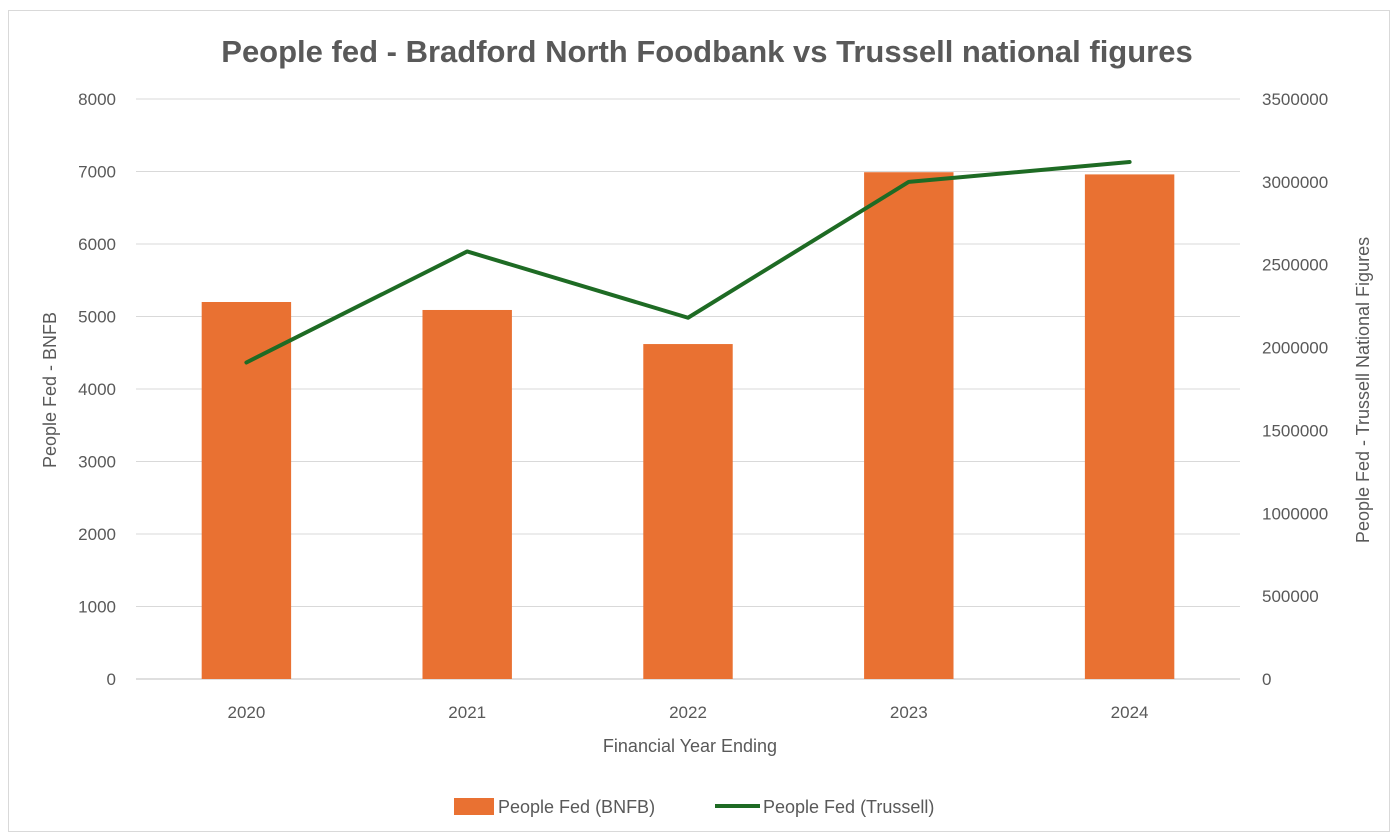  What do you see at coordinates (1295, 348) in the screenshot?
I see `right-tick-label: 2000000` at bounding box center [1295, 348].